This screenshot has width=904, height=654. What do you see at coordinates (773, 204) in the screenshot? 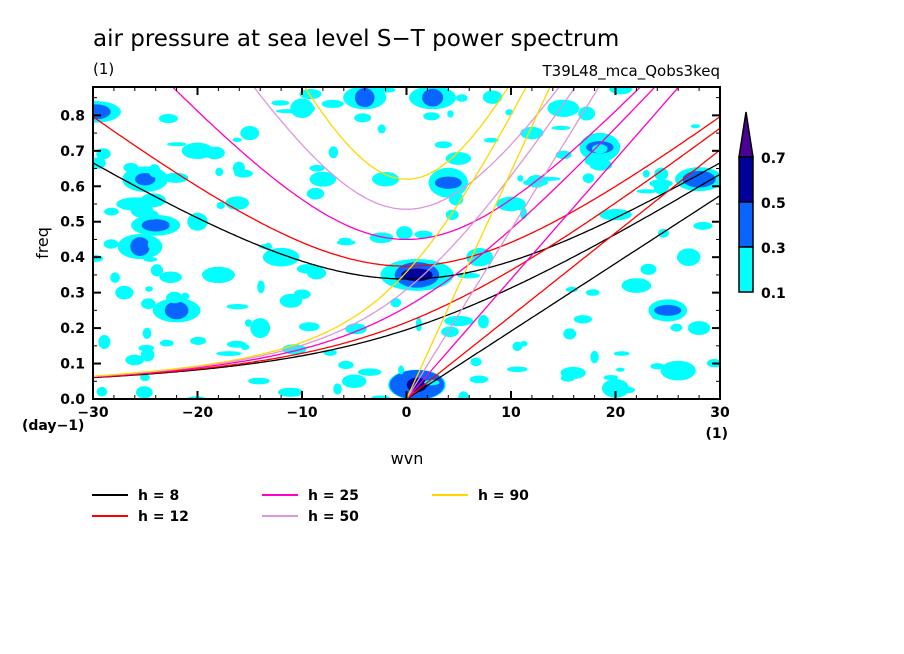
I see `colorbar-label: 0.5` at bounding box center [773, 204].